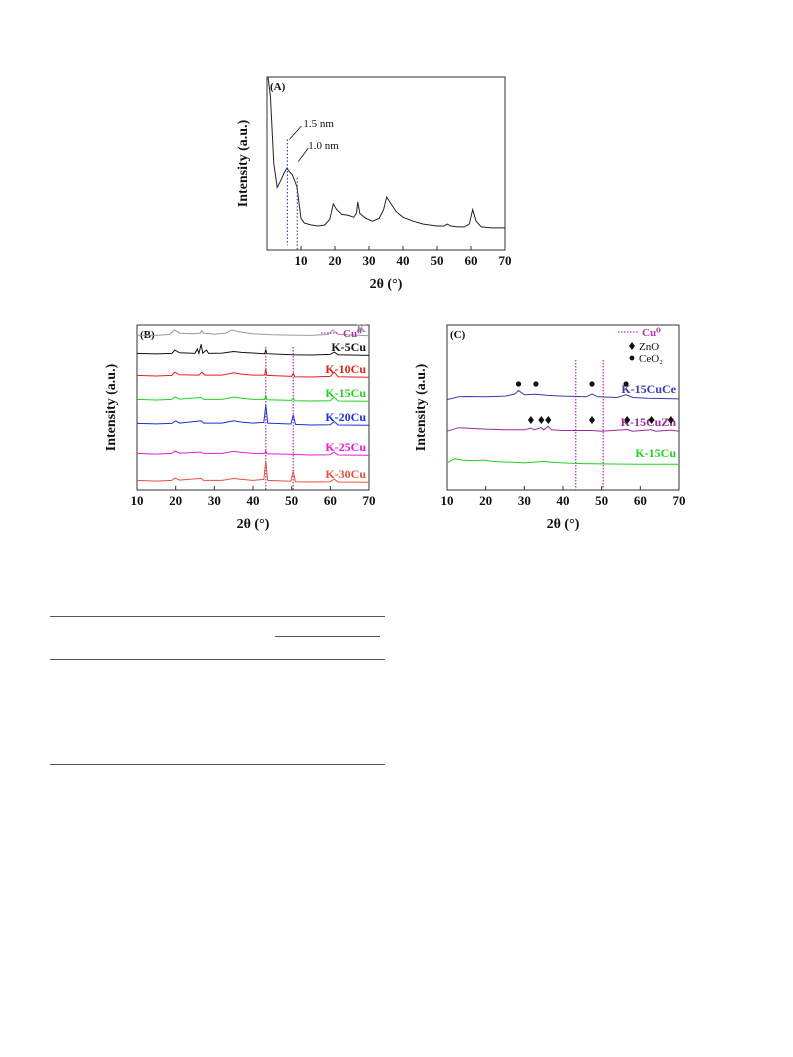 This screenshot has height=1057, width=793. I want to click on series-label: K-5Cu, so click(348, 347).